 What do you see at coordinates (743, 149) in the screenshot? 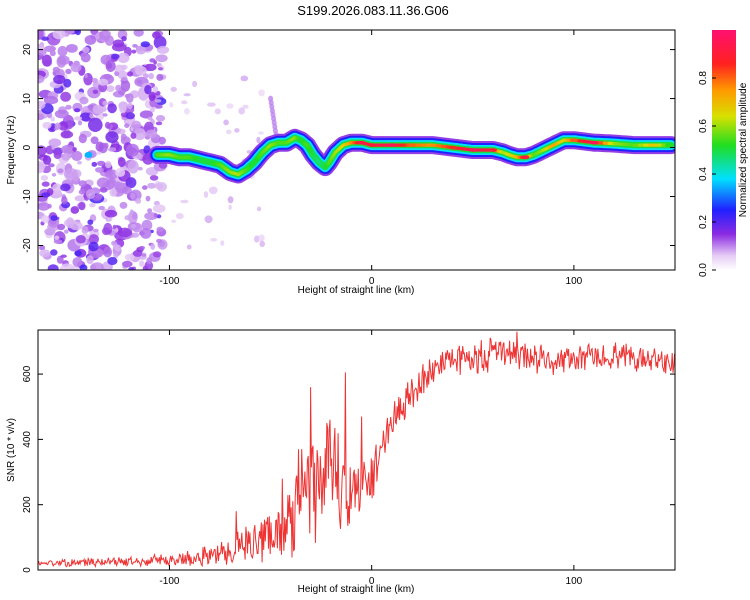
I see `colorbar-label: Normalized spectral amplitude` at bounding box center [743, 149].